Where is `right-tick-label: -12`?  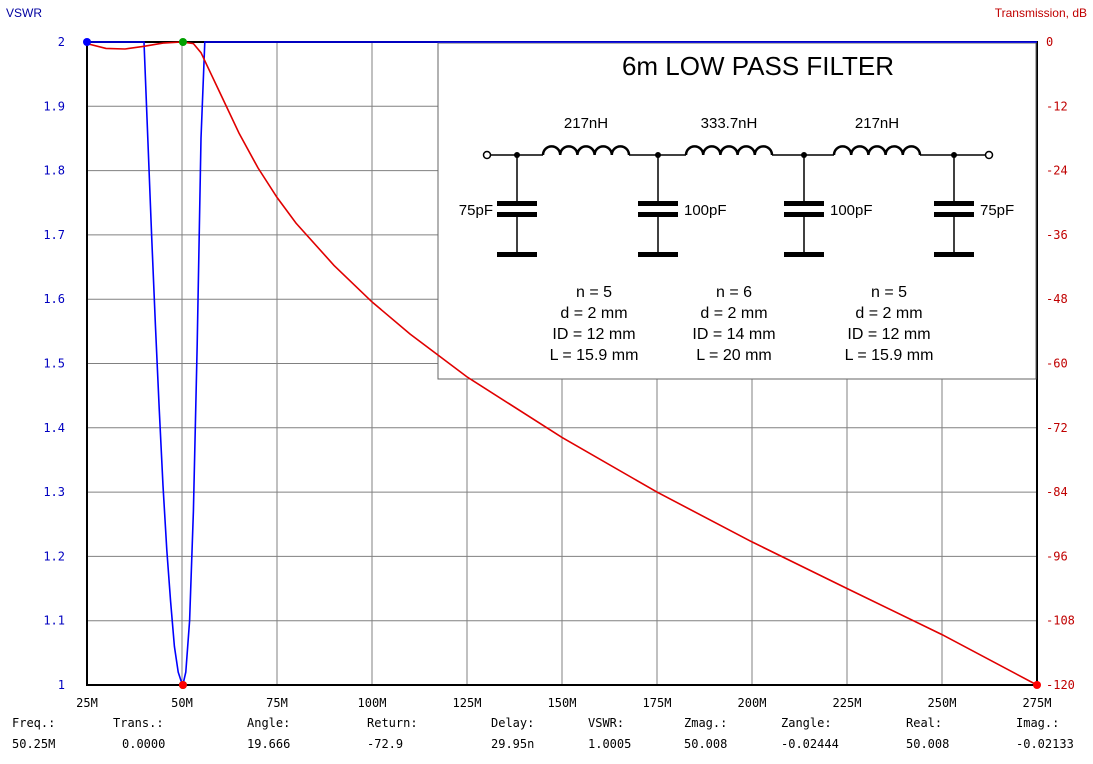
right-tick-label: -12 is located at coordinates (1057, 106).